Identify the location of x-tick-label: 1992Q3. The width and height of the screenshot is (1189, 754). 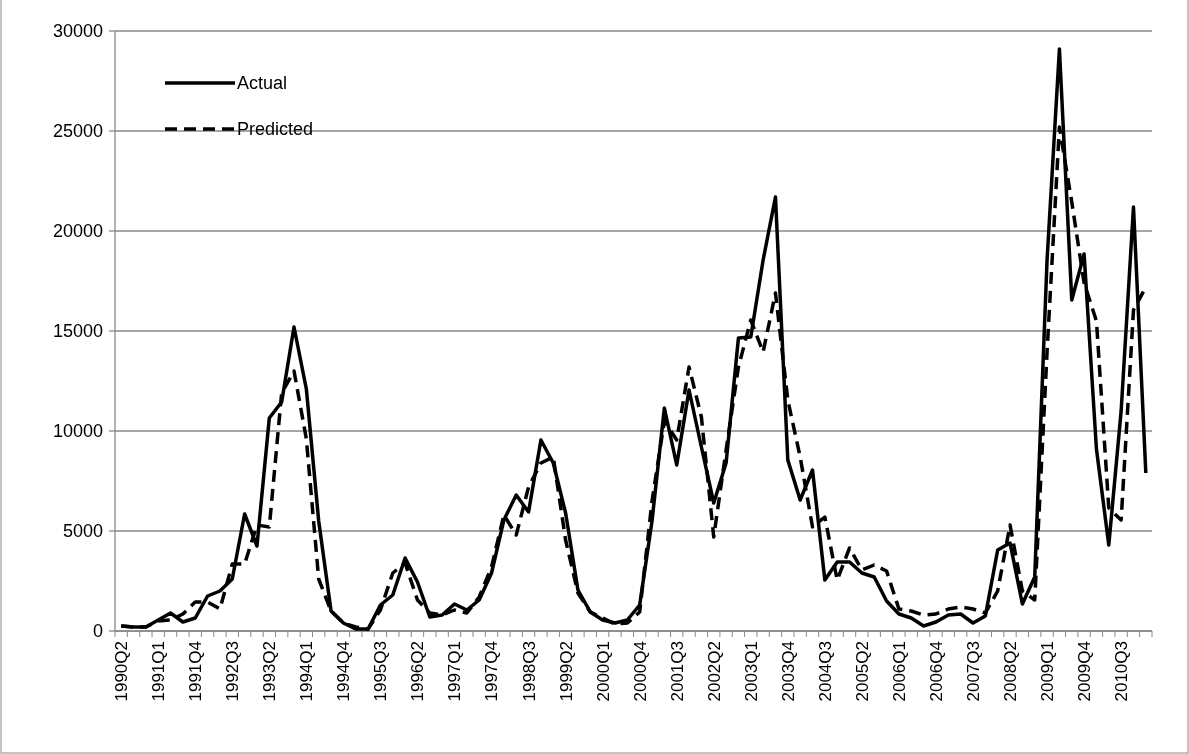
(233, 671).